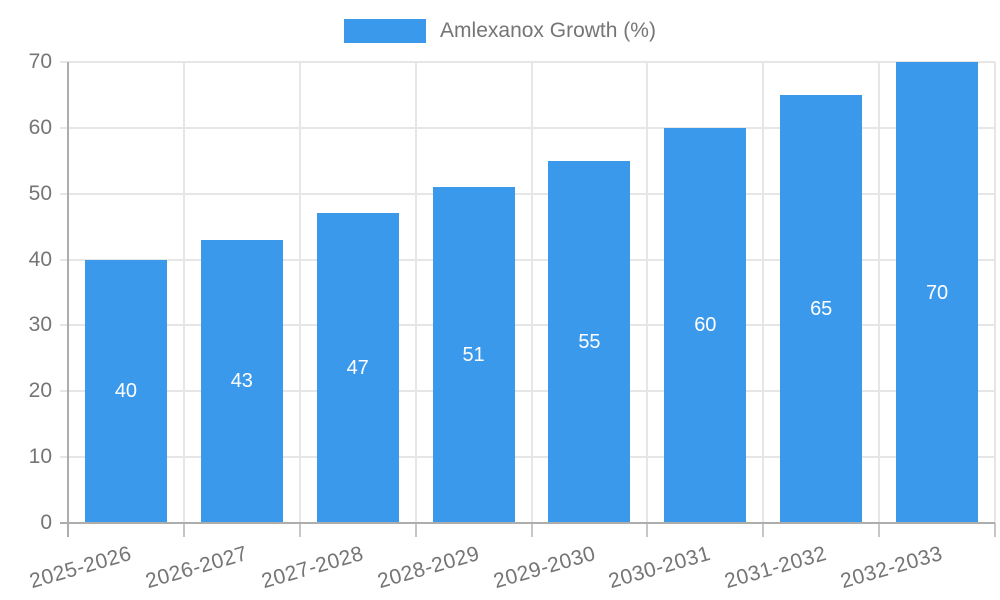 Image resolution: width=1000 pixels, height=600 pixels. I want to click on y-axis-tick-label: 20, so click(40, 391).